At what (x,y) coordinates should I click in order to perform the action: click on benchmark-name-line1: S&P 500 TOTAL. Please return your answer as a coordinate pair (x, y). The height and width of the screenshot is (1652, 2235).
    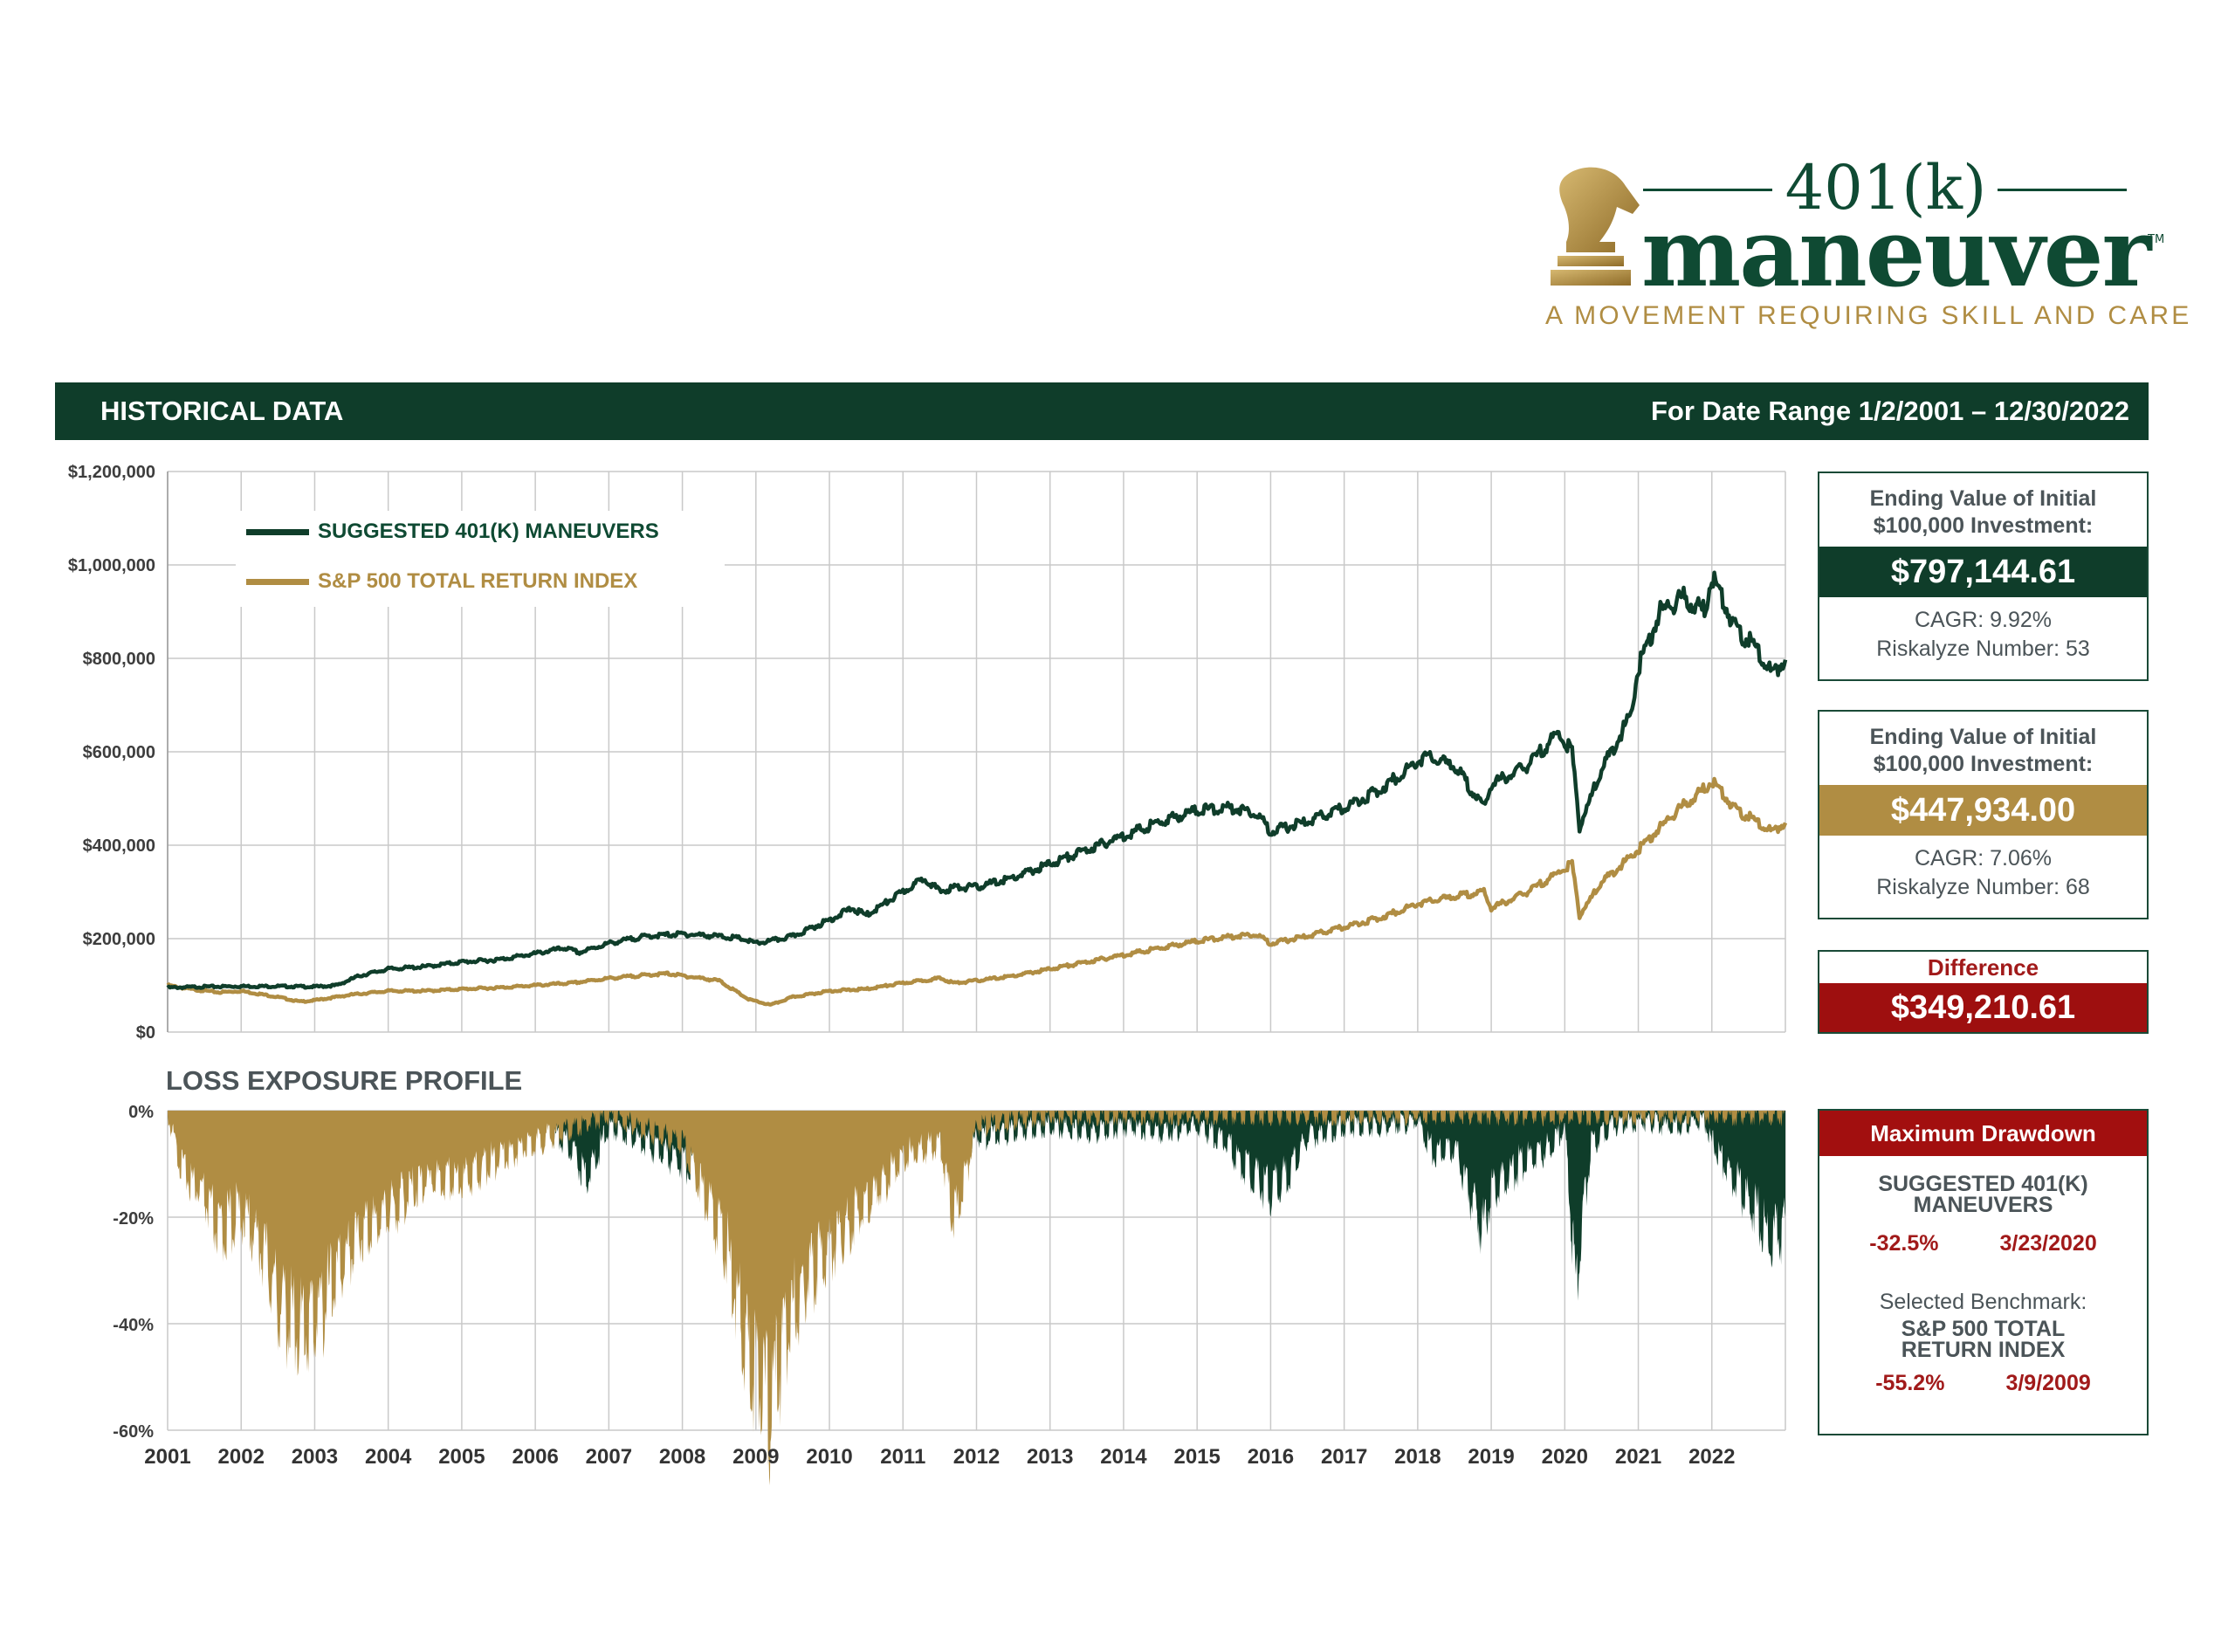
    Looking at the image, I should click on (1983, 1329).